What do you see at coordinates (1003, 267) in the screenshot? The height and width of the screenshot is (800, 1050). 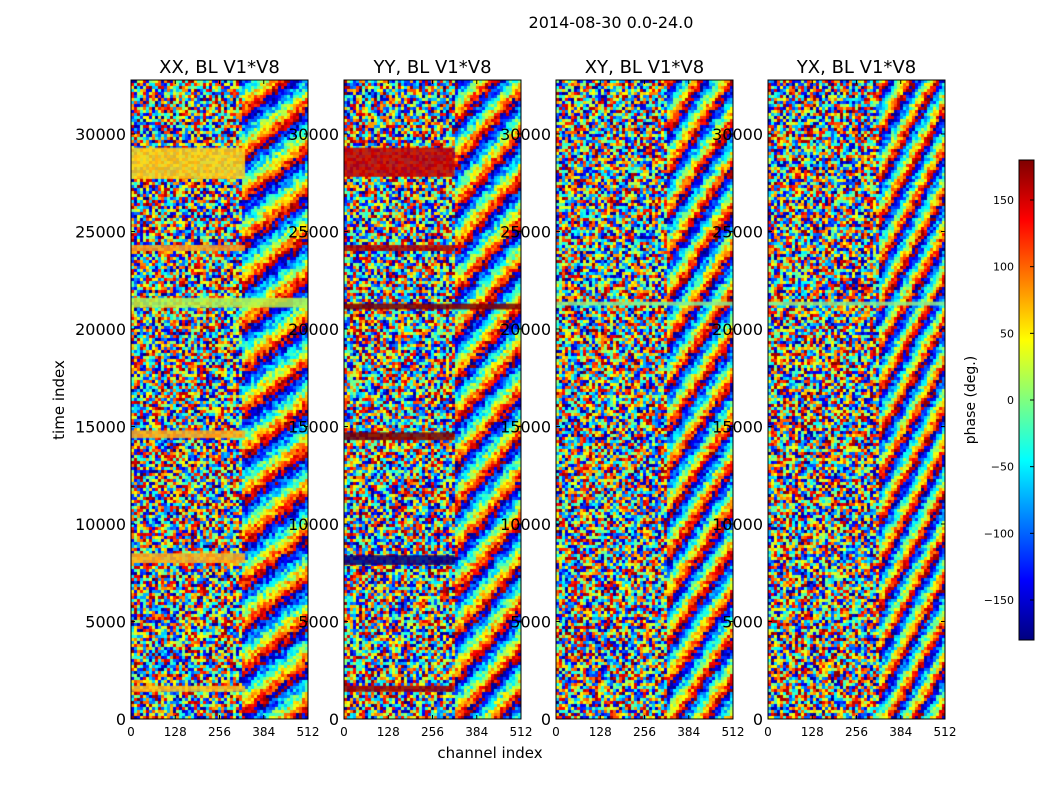 I see `colorbar-tick-label: 100` at bounding box center [1003, 267].